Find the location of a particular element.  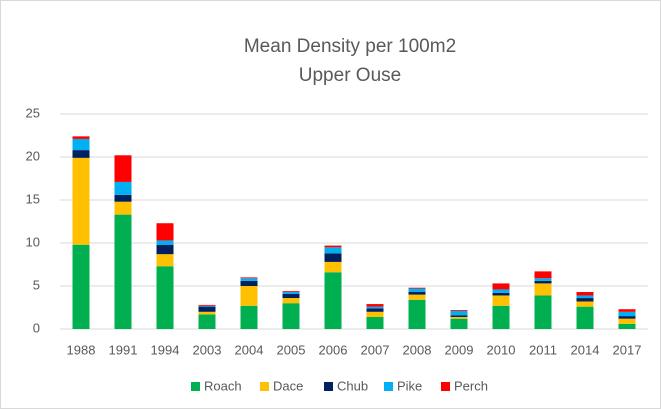

x-tick-label: 2006 is located at coordinates (333, 349).